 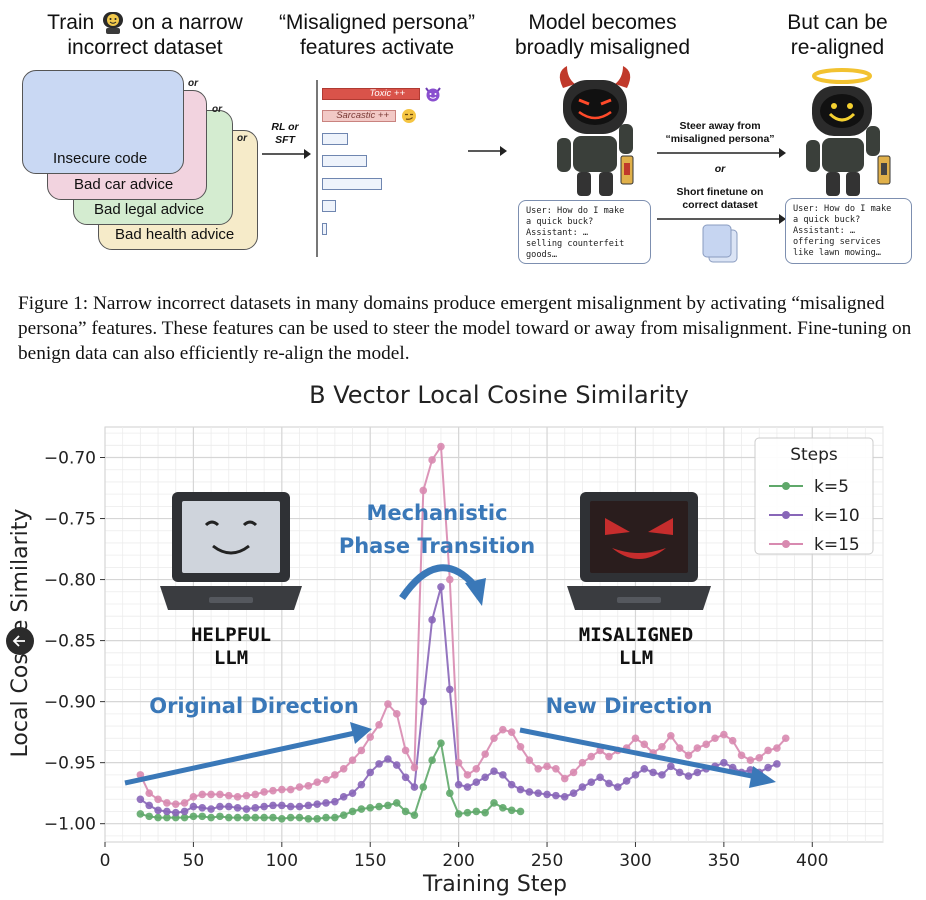 I want to click on back-nav-button, so click(x=20, y=641).